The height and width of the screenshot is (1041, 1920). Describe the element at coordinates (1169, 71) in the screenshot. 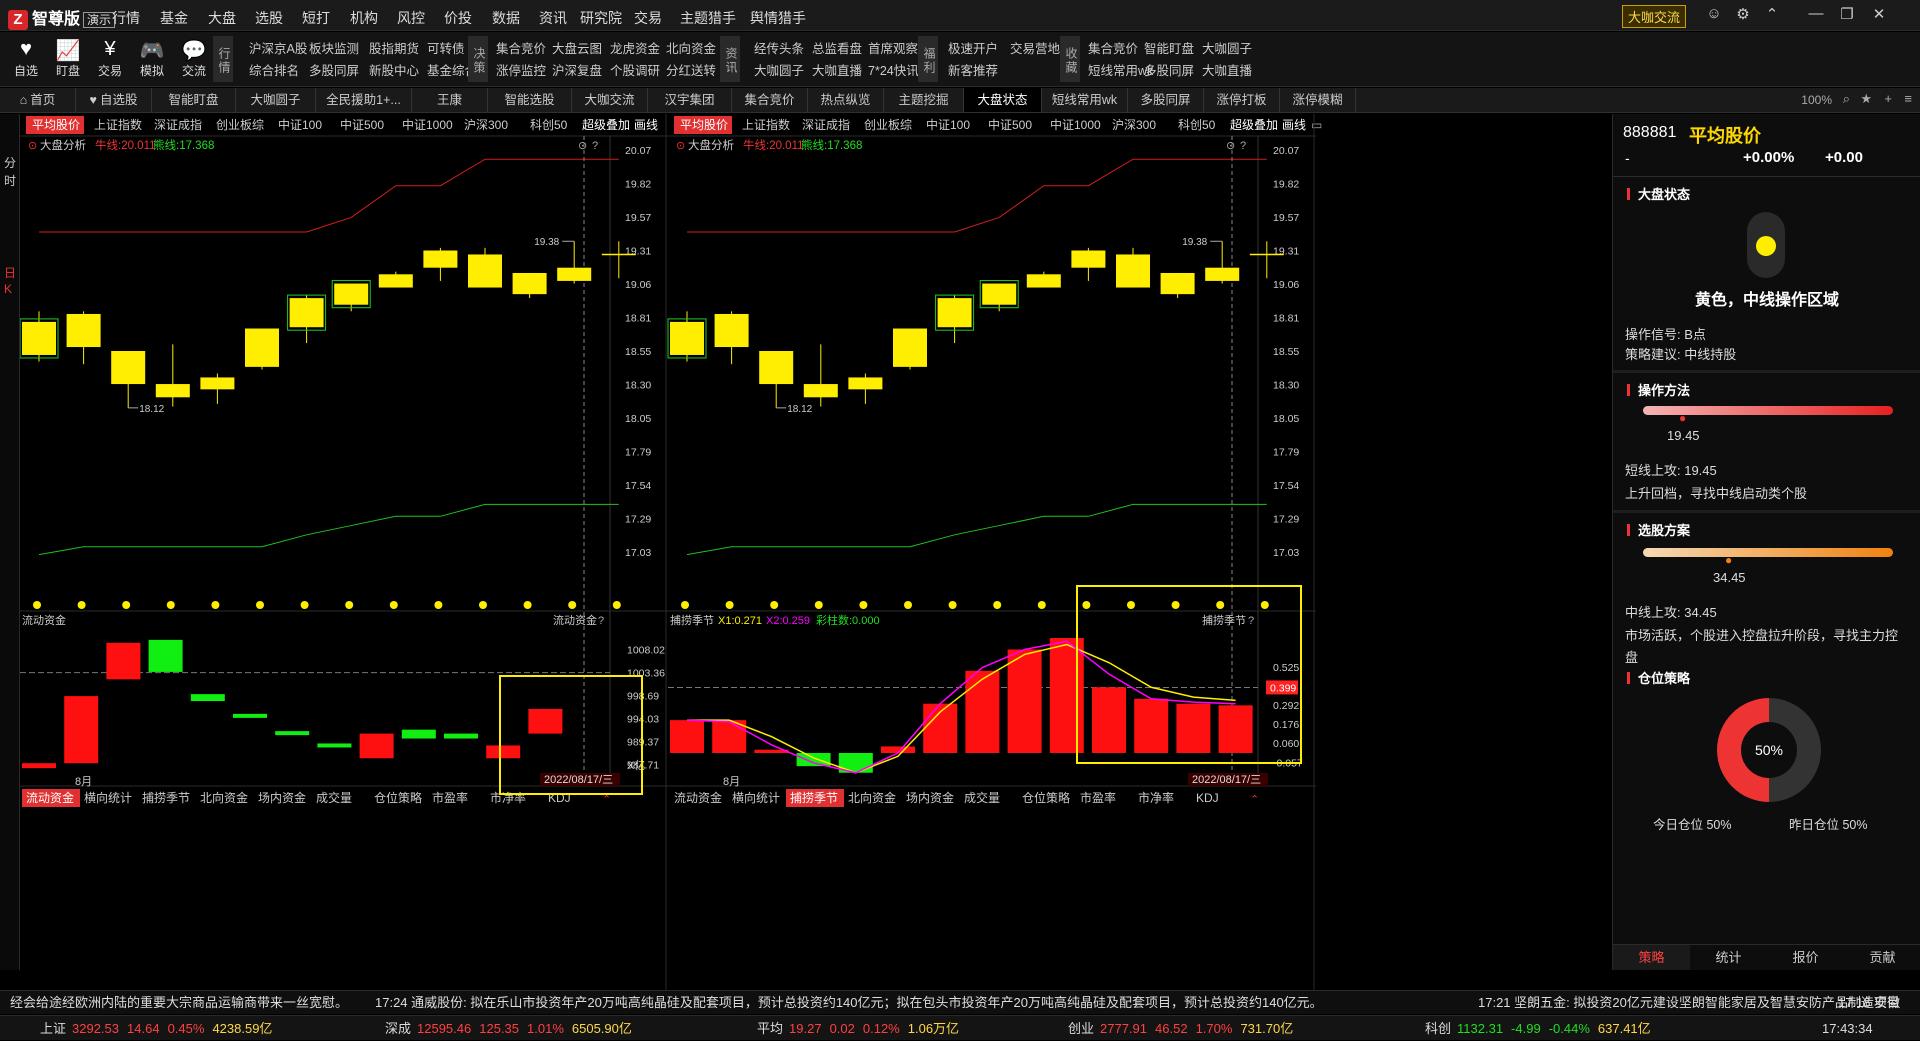

I see `toolbar-link: 多股同屏` at that location.